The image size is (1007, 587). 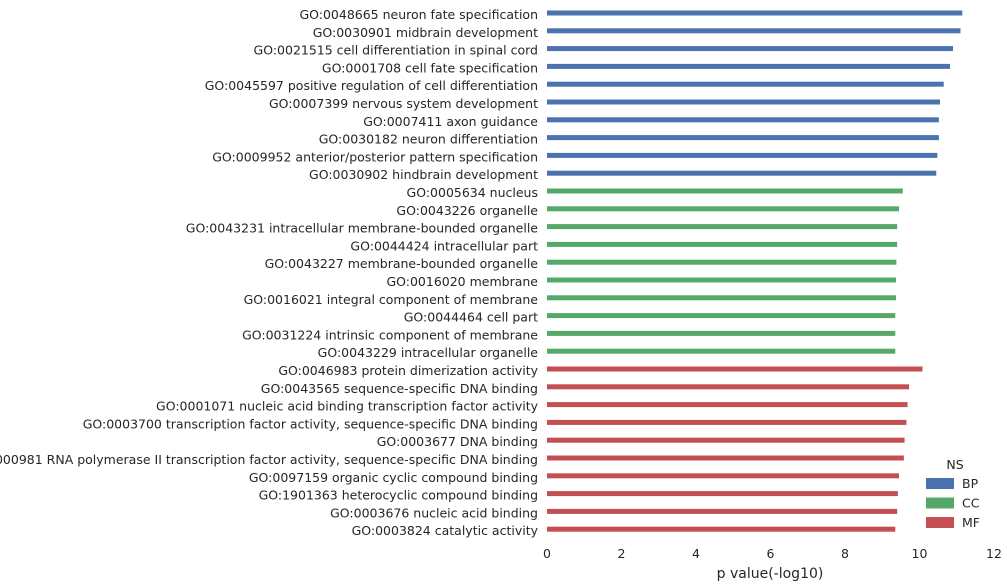 I want to click on category-label: GO:0003677 DNA binding, so click(x=457, y=441).